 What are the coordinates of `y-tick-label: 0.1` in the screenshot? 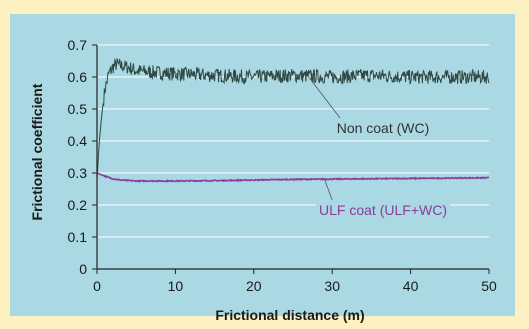 It's located at (78, 237).